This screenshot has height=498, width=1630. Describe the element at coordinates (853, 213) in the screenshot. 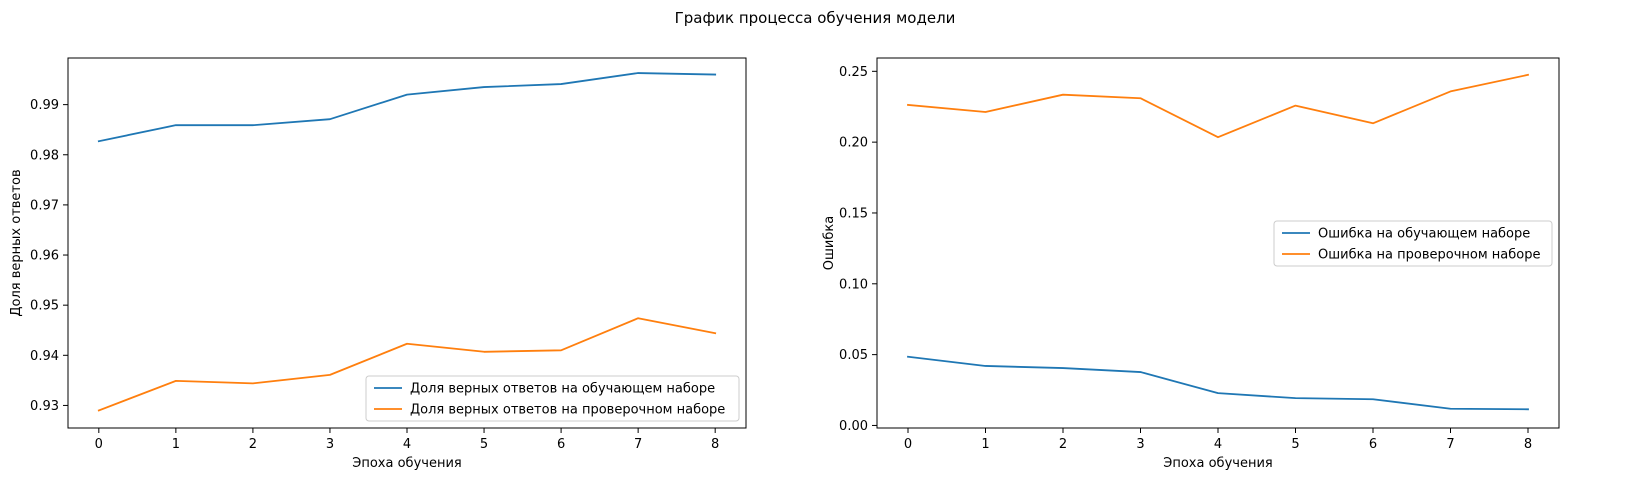

I see `y-tick-label: 0.15` at that location.